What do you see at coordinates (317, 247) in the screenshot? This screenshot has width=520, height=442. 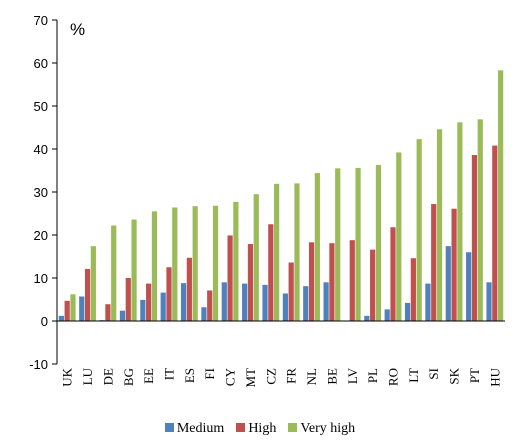 I see `bar-very-high-nl` at bounding box center [317, 247].